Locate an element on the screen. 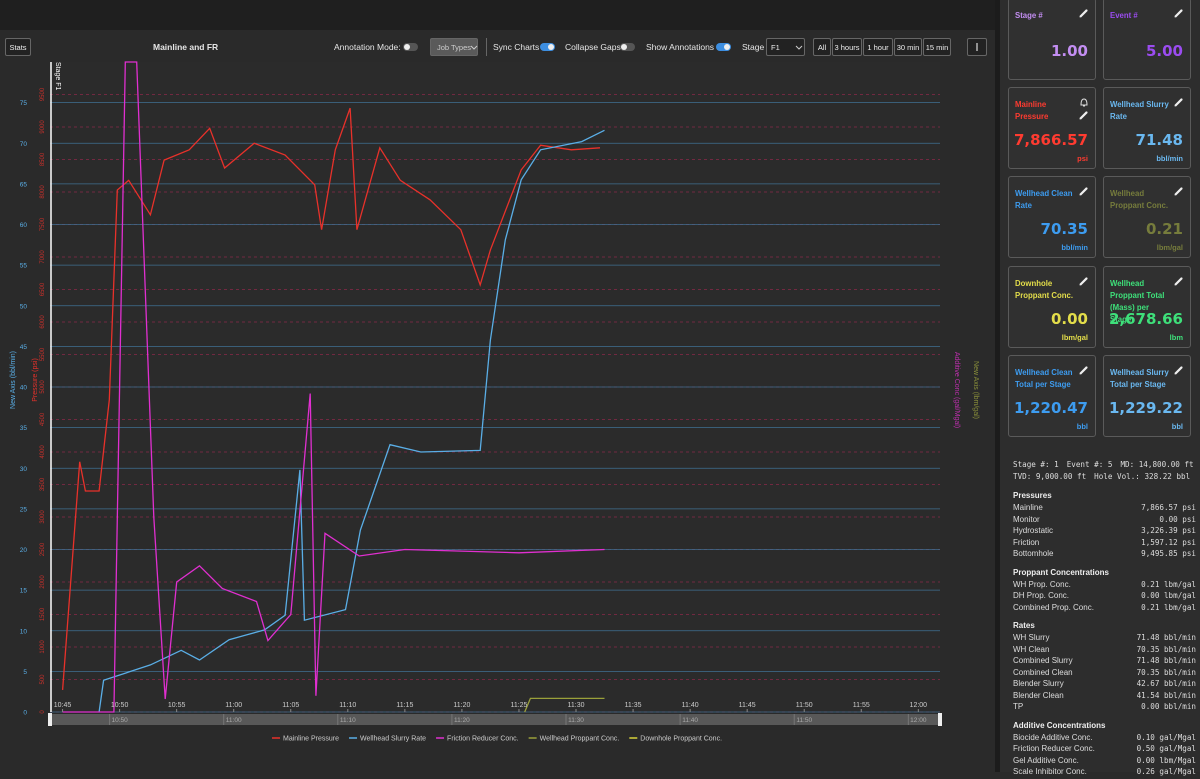 The height and width of the screenshot is (779, 1200). card-title: Wellhead Proppant Conc. is located at coordinates (1139, 200).